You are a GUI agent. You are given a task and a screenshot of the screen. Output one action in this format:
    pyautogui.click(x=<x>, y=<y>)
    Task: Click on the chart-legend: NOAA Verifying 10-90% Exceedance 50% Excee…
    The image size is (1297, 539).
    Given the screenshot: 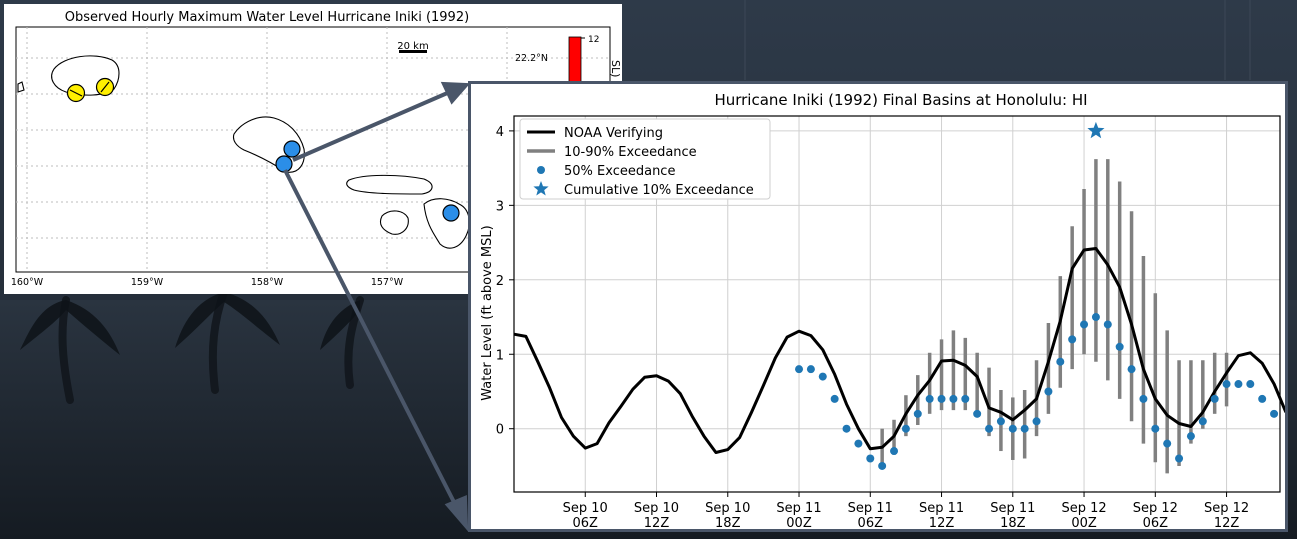 What is the action you would take?
    pyautogui.click(x=645, y=159)
    